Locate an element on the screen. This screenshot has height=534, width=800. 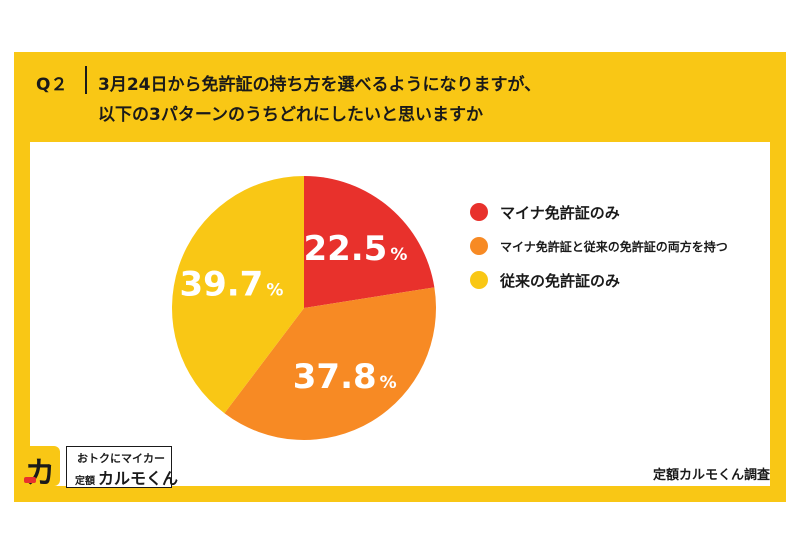
source-credit: 定額カルモくん調査 is located at coordinates (711, 475).